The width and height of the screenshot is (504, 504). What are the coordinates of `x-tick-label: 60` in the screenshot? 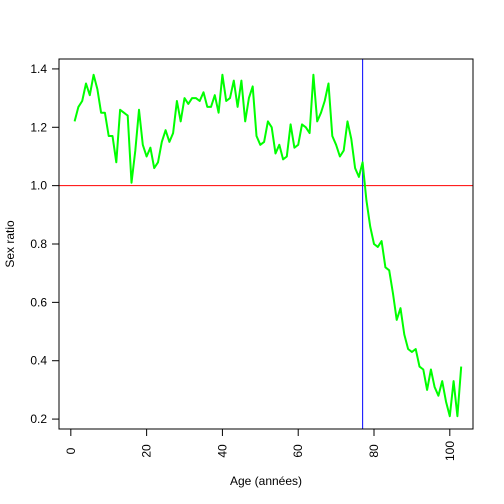 It's located at (298, 451).